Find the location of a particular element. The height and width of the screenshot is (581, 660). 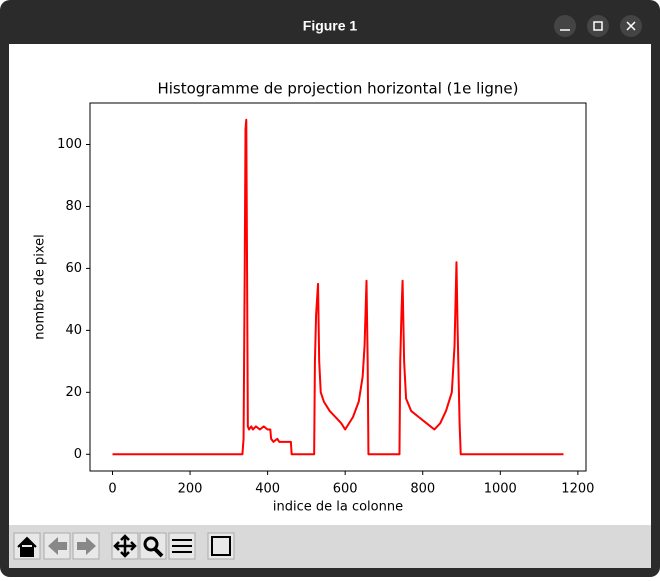

x-tick-label: 400 is located at coordinates (267, 489).